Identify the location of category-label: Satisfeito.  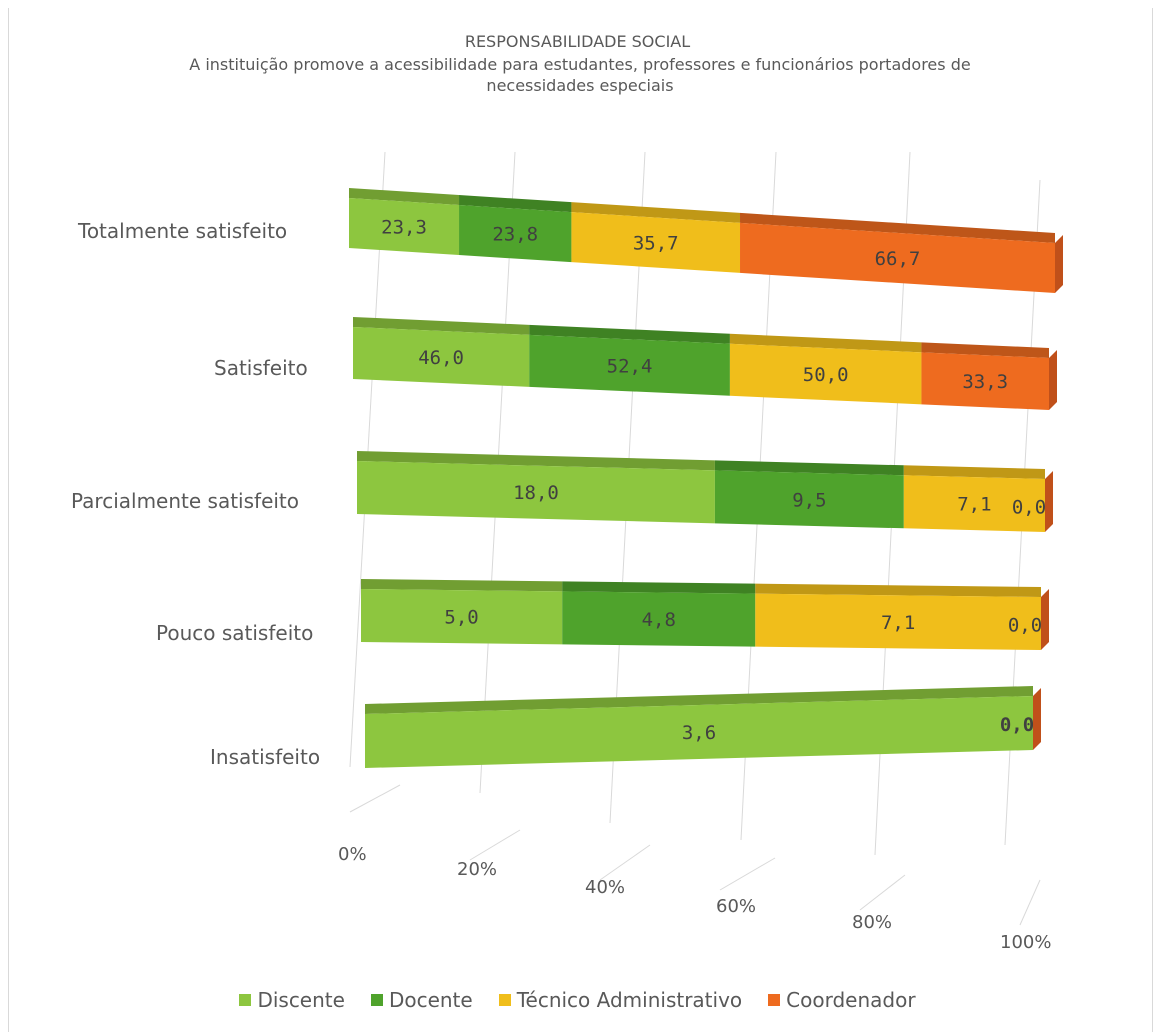
(261, 368).